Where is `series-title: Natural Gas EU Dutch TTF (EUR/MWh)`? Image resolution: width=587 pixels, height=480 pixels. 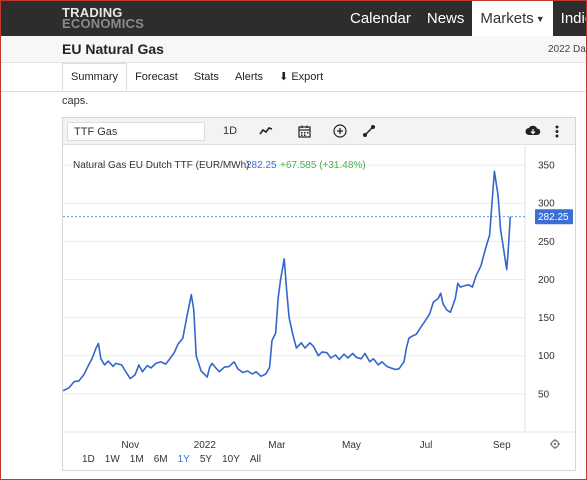 series-title: Natural Gas EU Dutch TTF (EUR/MWh) is located at coordinates (161, 165).